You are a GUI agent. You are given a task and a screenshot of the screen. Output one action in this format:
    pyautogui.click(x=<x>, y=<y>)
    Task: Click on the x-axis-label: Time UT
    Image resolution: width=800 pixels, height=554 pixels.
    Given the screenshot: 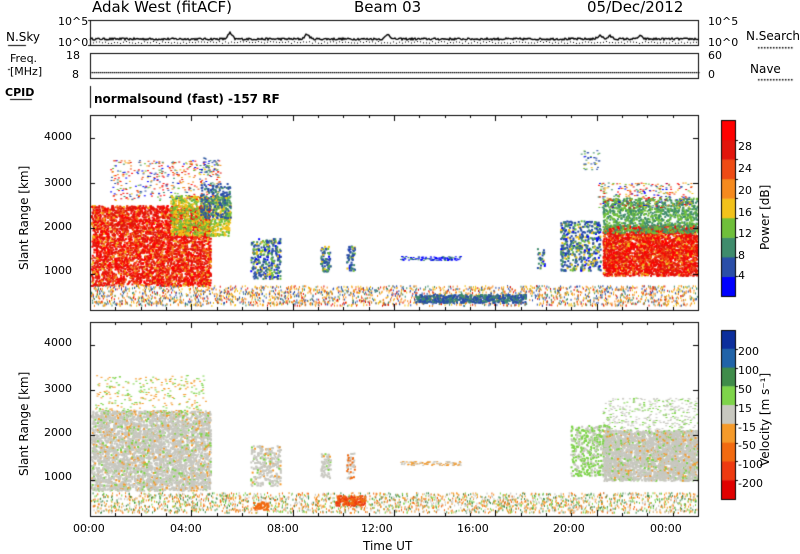 What is the action you would take?
    pyautogui.click(x=388, y=546)
    